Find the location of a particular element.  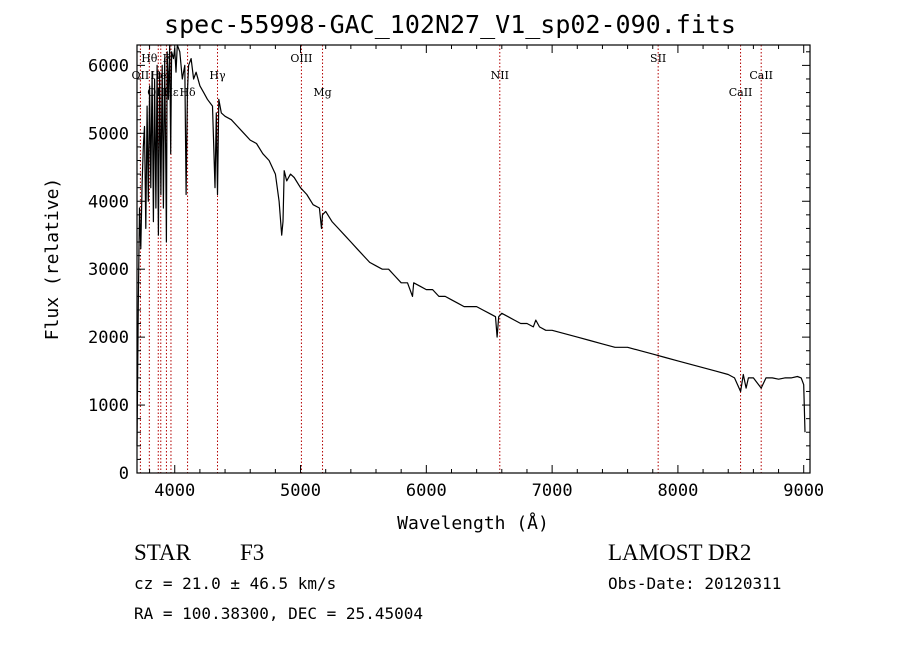

line-marker-label: HeI is located at coordinates (161, 75).